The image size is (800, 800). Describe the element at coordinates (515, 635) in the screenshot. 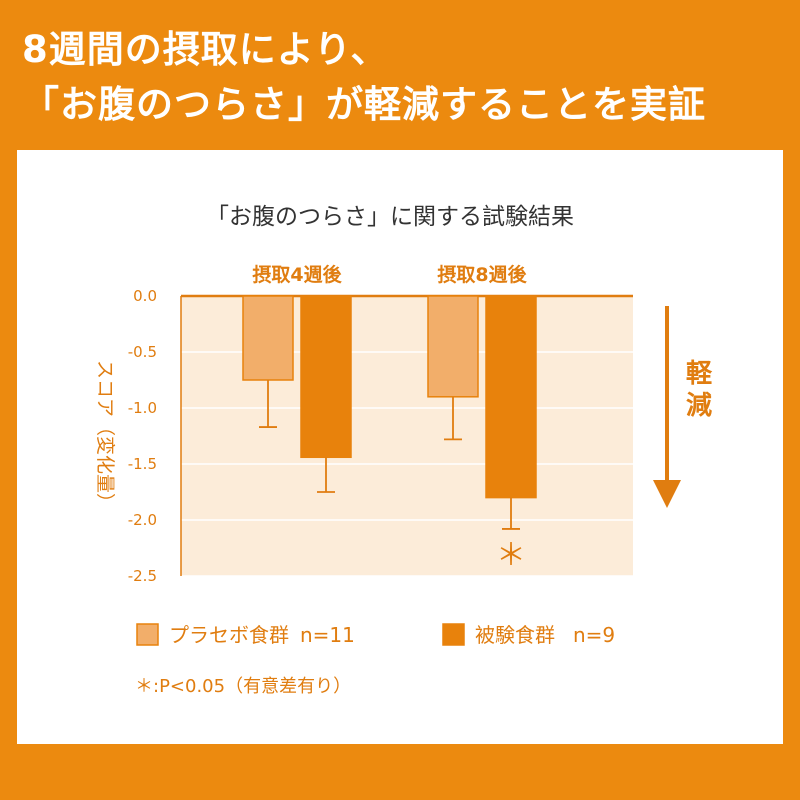

I see `legend-label: 被験食群` at that location.